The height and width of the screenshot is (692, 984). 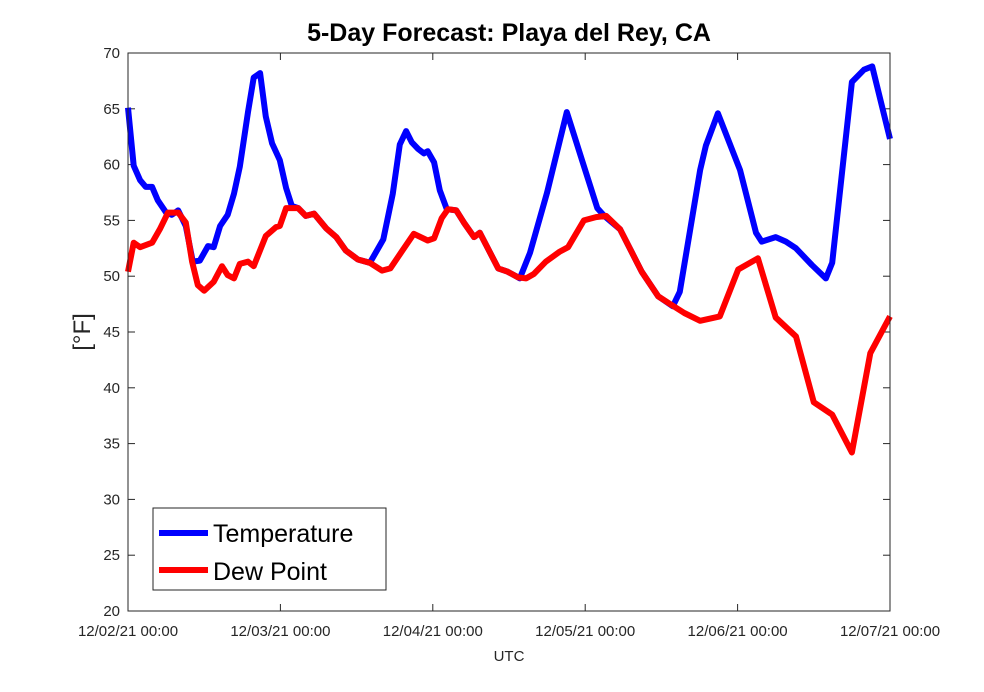 I want to click on legend-box, so click(x=269, y=549).